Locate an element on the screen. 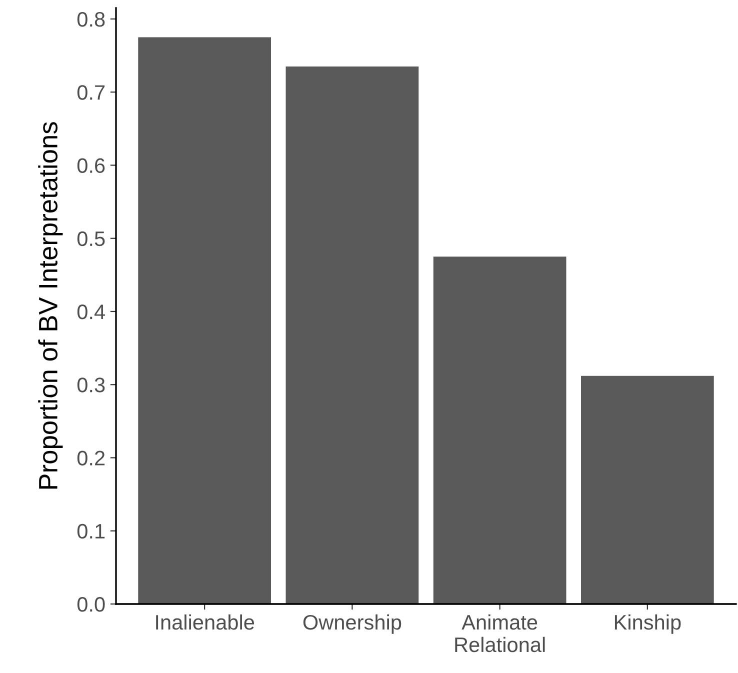 The height and width of the screenshot is (673, 738). y-tick-label: 0.0 is located at coordinates (91, 604).